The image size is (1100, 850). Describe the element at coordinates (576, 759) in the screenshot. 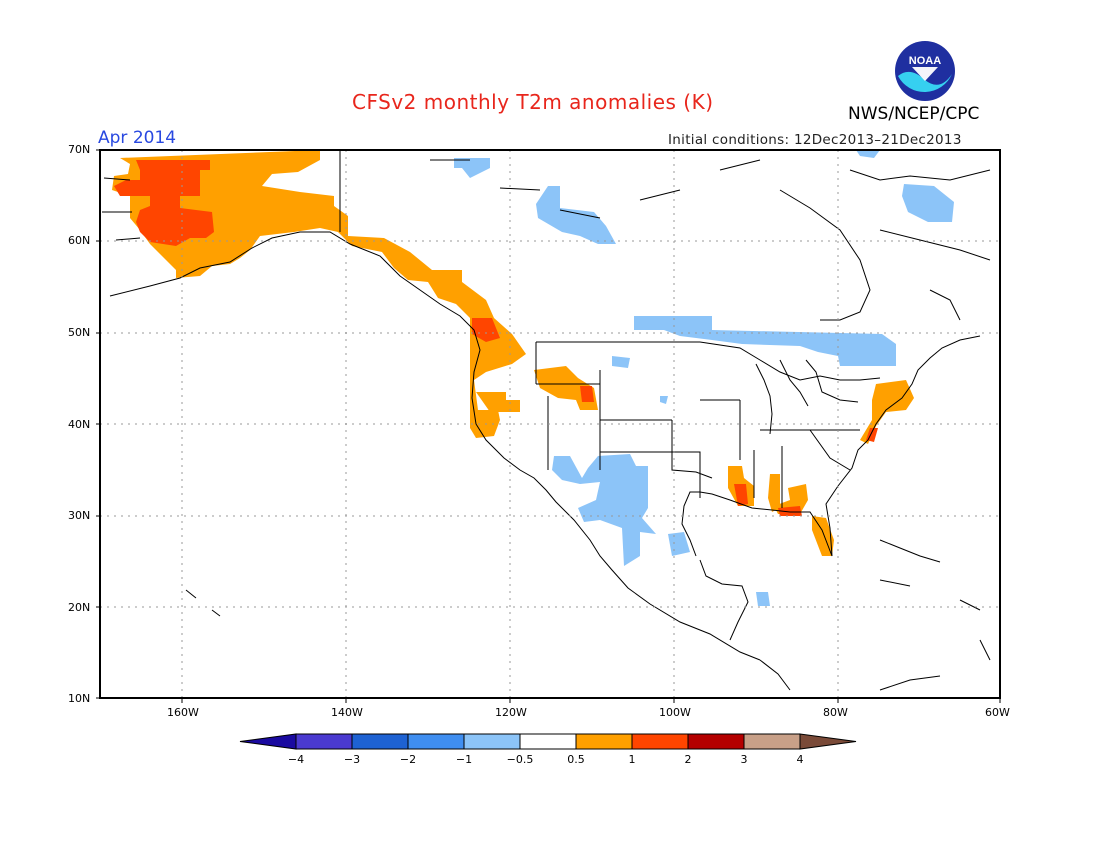

I see `colorbar-label: 0.5` at that location.